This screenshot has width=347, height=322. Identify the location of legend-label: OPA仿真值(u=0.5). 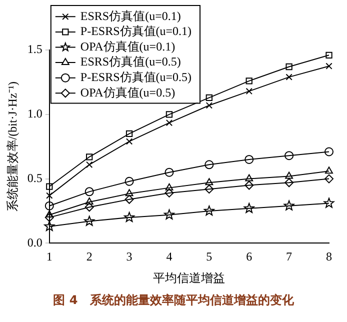
(128, 92).